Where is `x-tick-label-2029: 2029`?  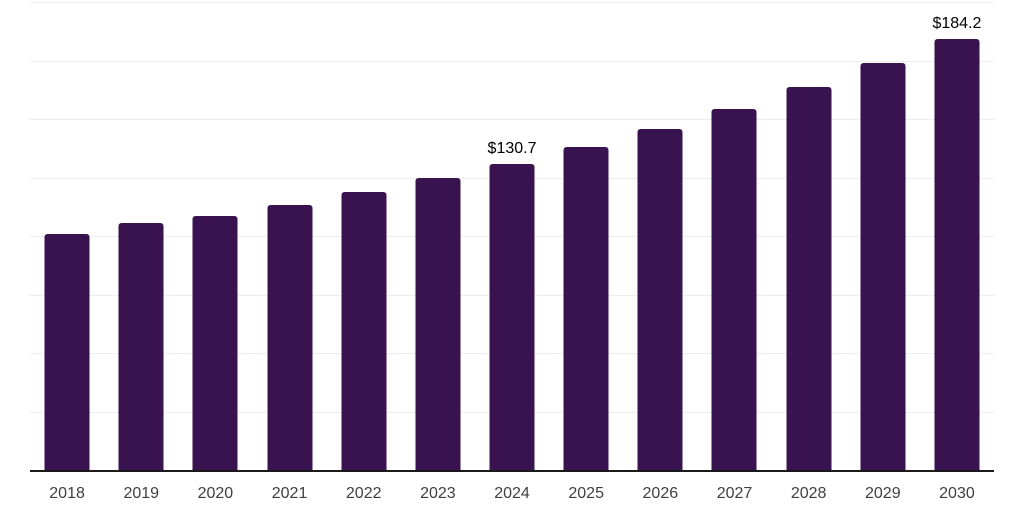
x-tick-label-2029: 2029 is located at coordinates (883, 493).